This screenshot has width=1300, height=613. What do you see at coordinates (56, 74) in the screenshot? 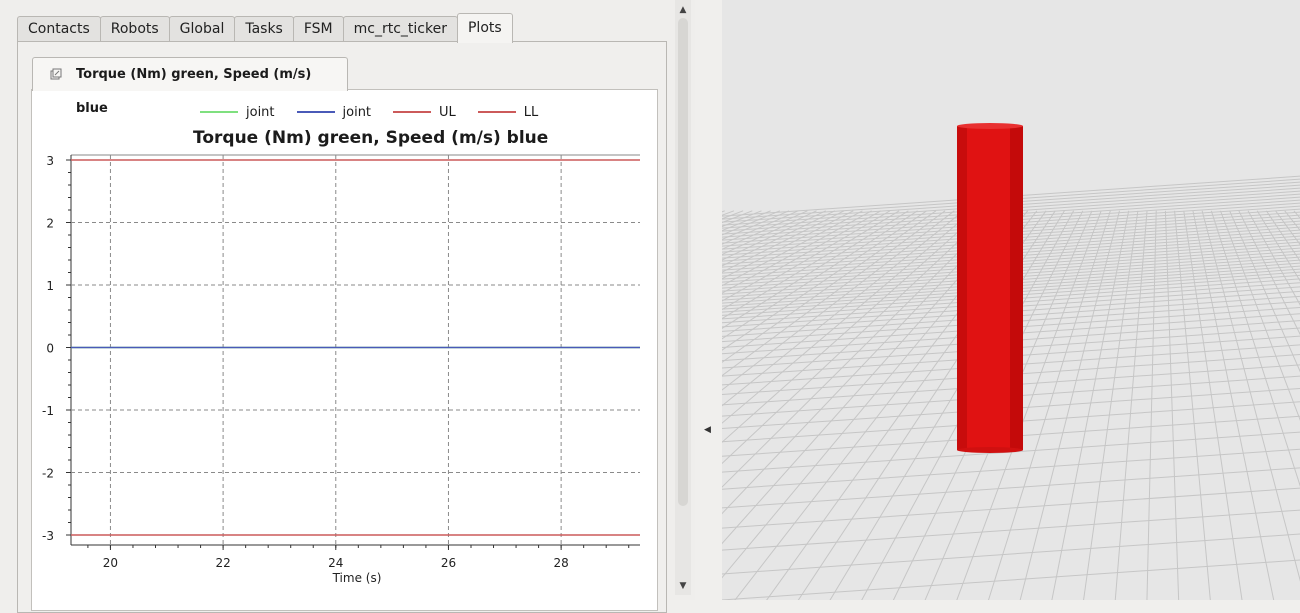
I see `plot-window-icon` at bounding box center [56, 74].